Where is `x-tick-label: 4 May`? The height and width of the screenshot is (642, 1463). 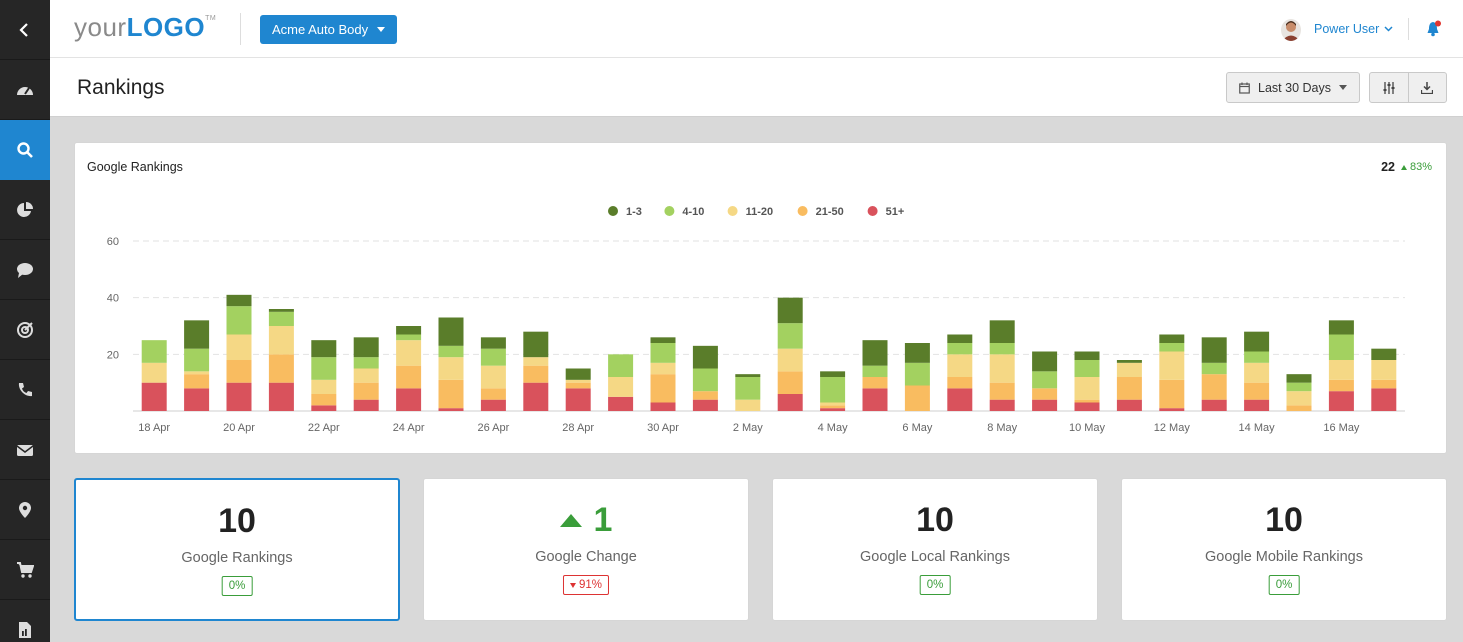 x-tick-label: 4 May is located at coordinates (833, 428).